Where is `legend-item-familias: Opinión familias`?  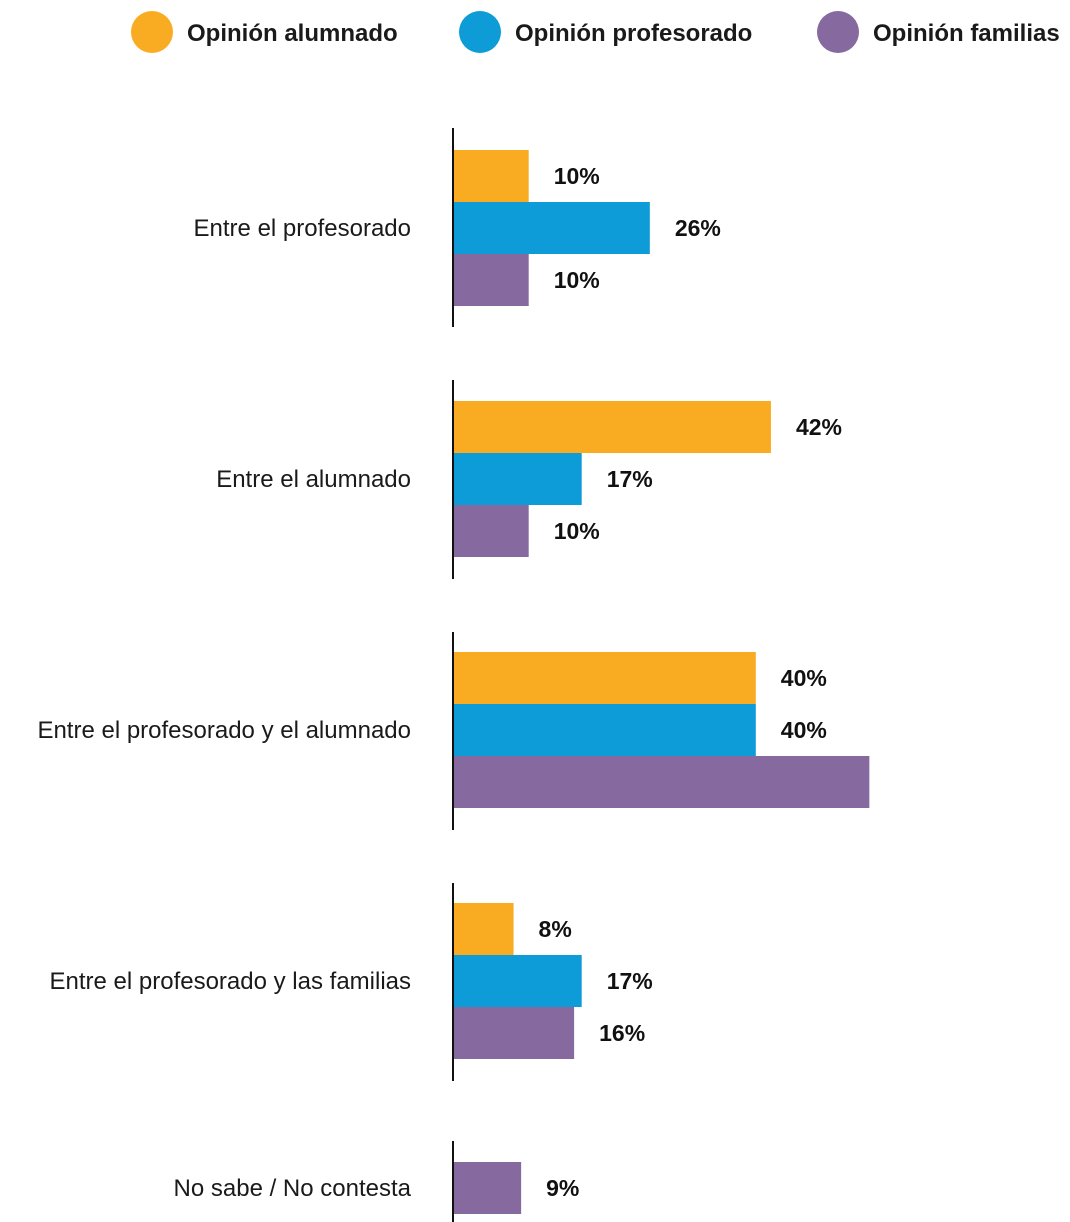 legend-item-familias: Opinión familias is located at coordinates (938, 32).